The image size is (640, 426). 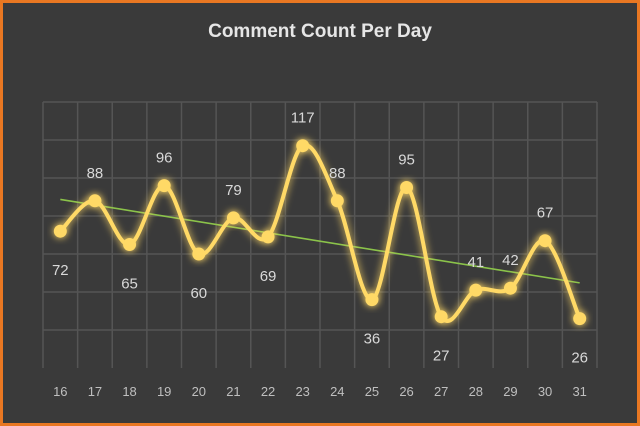 What do you see at coordinates (475, 262) in the screenshot?
I see `data-label: 41` at bounding box center [475, 262].